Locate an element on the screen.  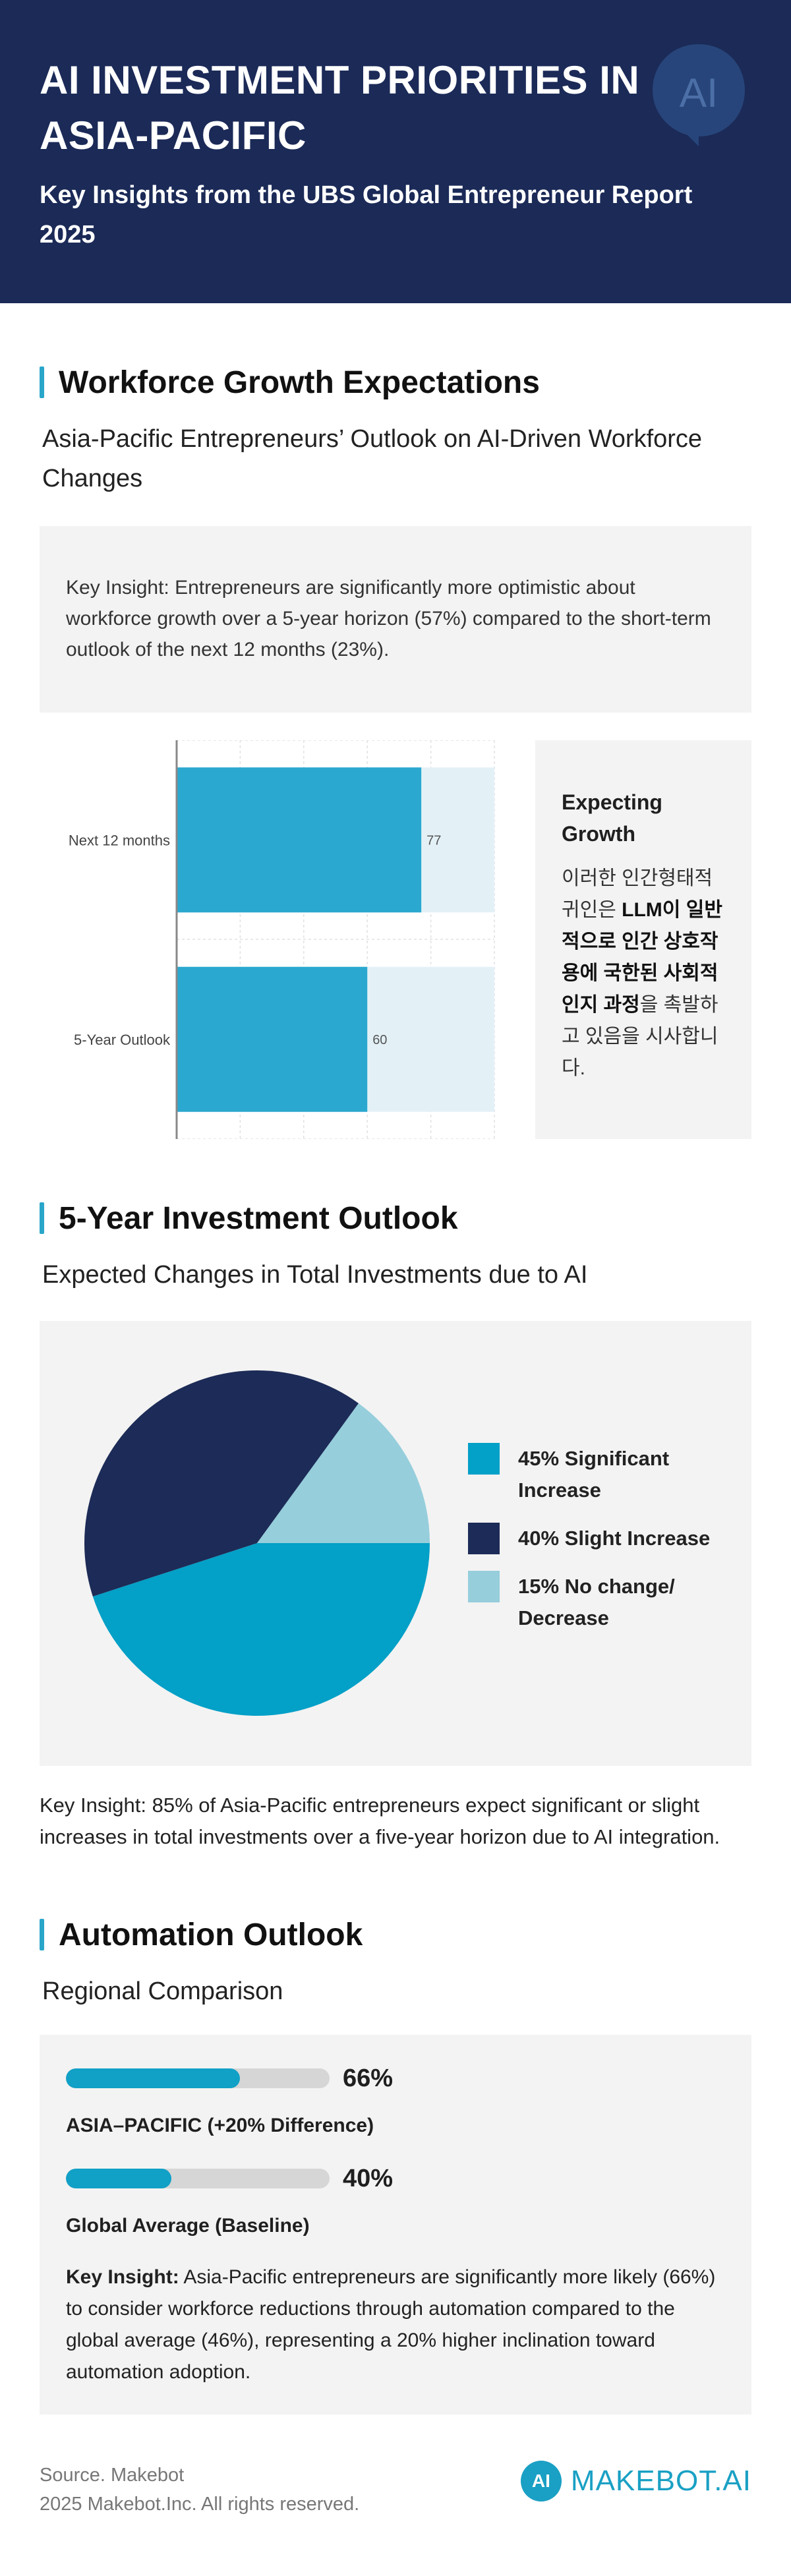
legend-item: 15% No change/ Decrease is located at coordinates (592, 1602).